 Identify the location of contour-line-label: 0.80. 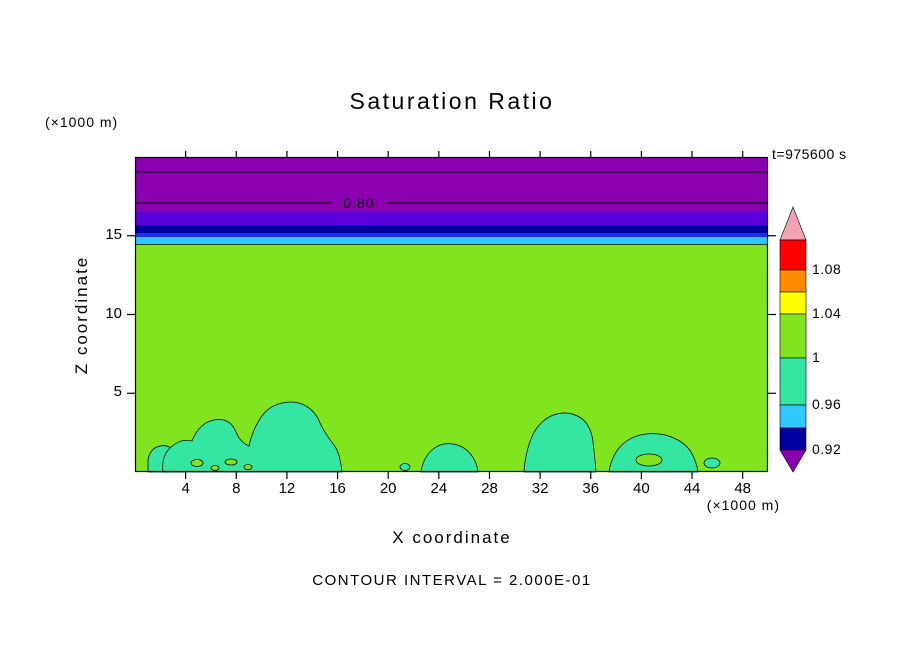
(358, 203).